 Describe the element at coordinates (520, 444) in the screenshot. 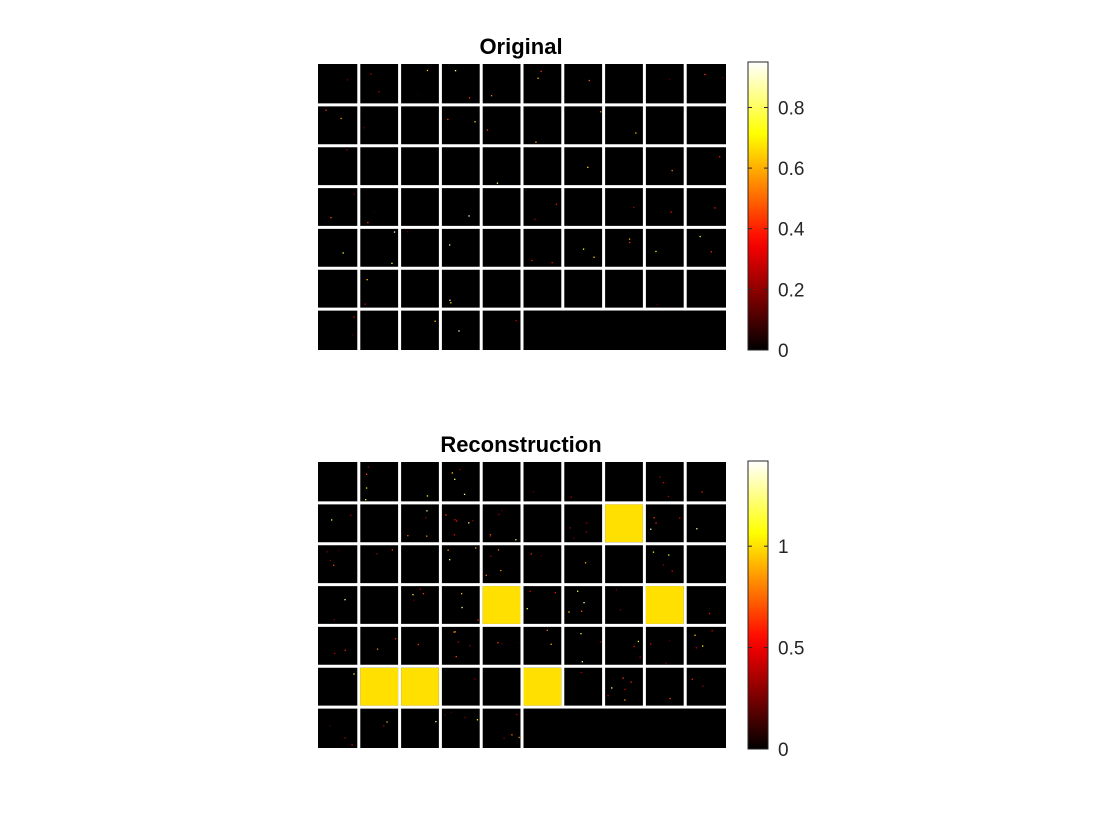

I see `reconstruction-title: Reconstruction` at that location.